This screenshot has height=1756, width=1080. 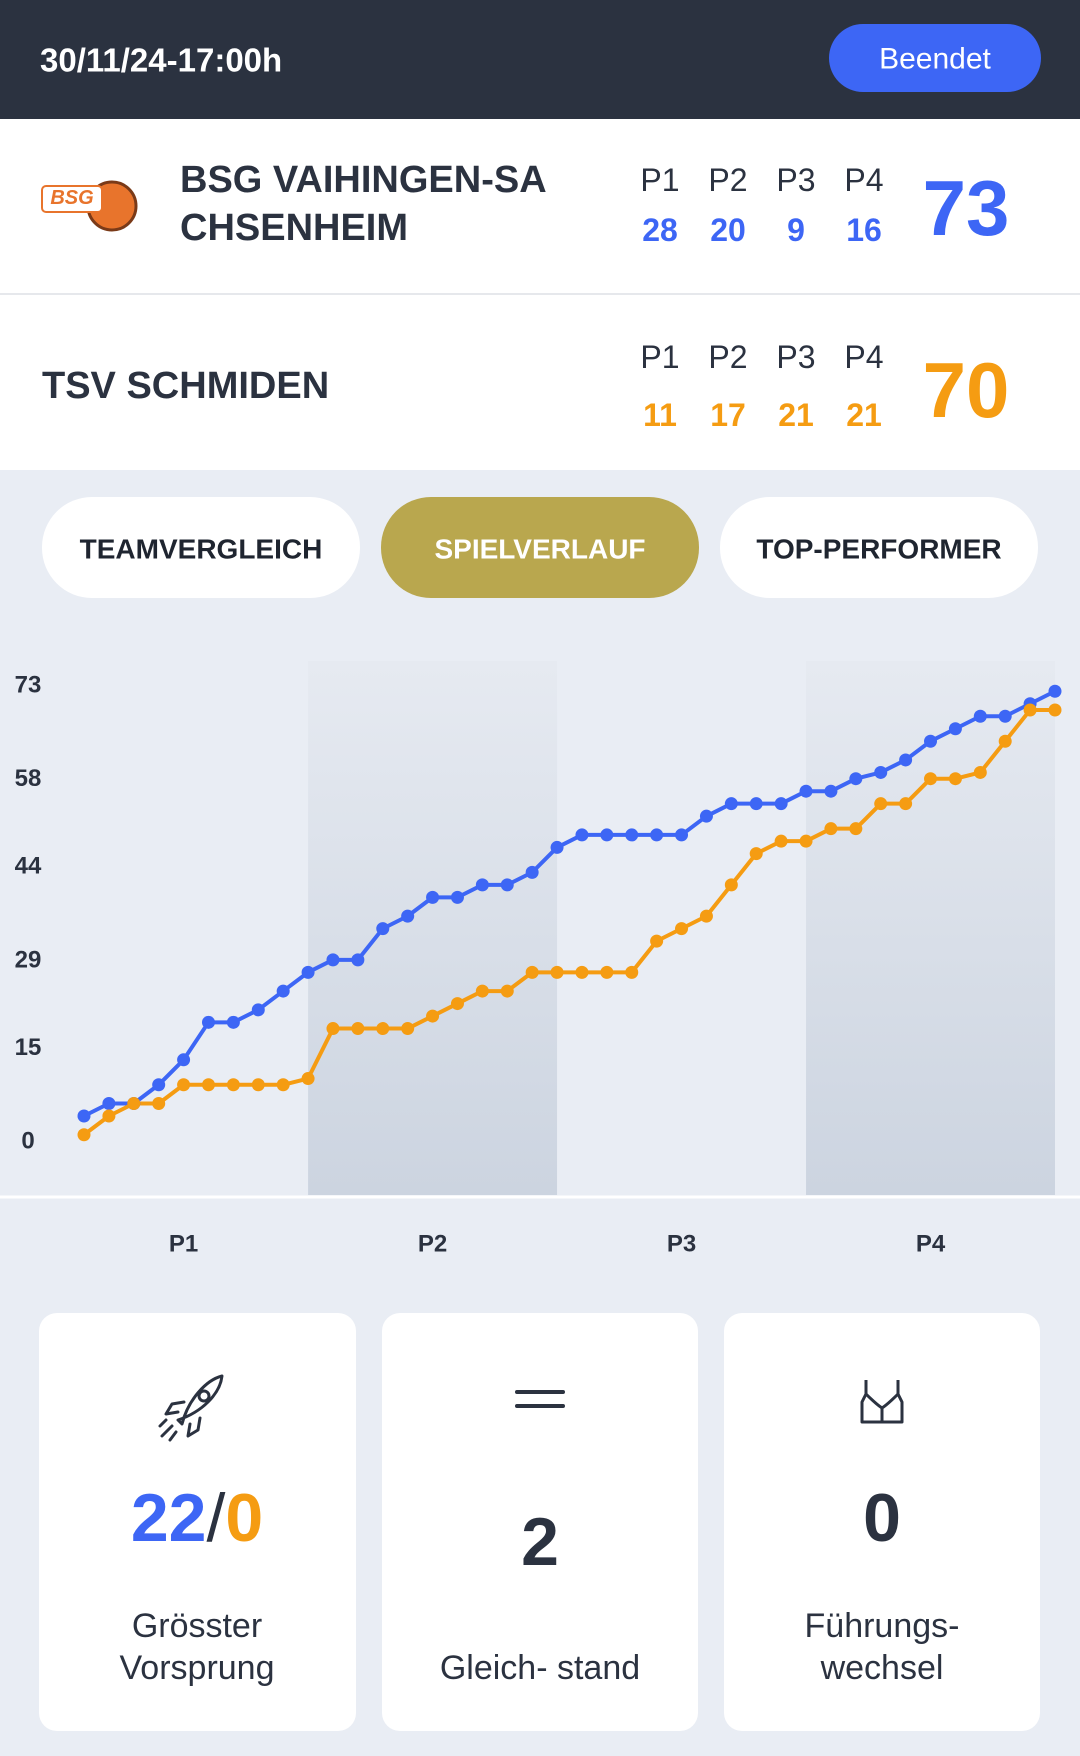 What do you see at coordinates (540, 382) in the screenshot?
I see `team-row` at bounding box center [540, 382].